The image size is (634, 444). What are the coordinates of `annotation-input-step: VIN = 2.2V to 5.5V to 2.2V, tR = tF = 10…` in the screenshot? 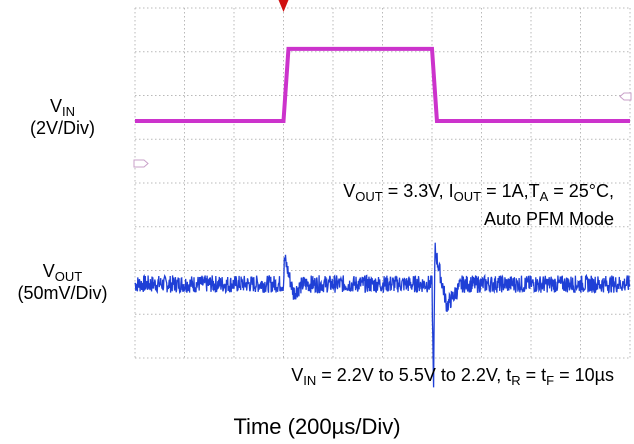 It's located at (452, 376).